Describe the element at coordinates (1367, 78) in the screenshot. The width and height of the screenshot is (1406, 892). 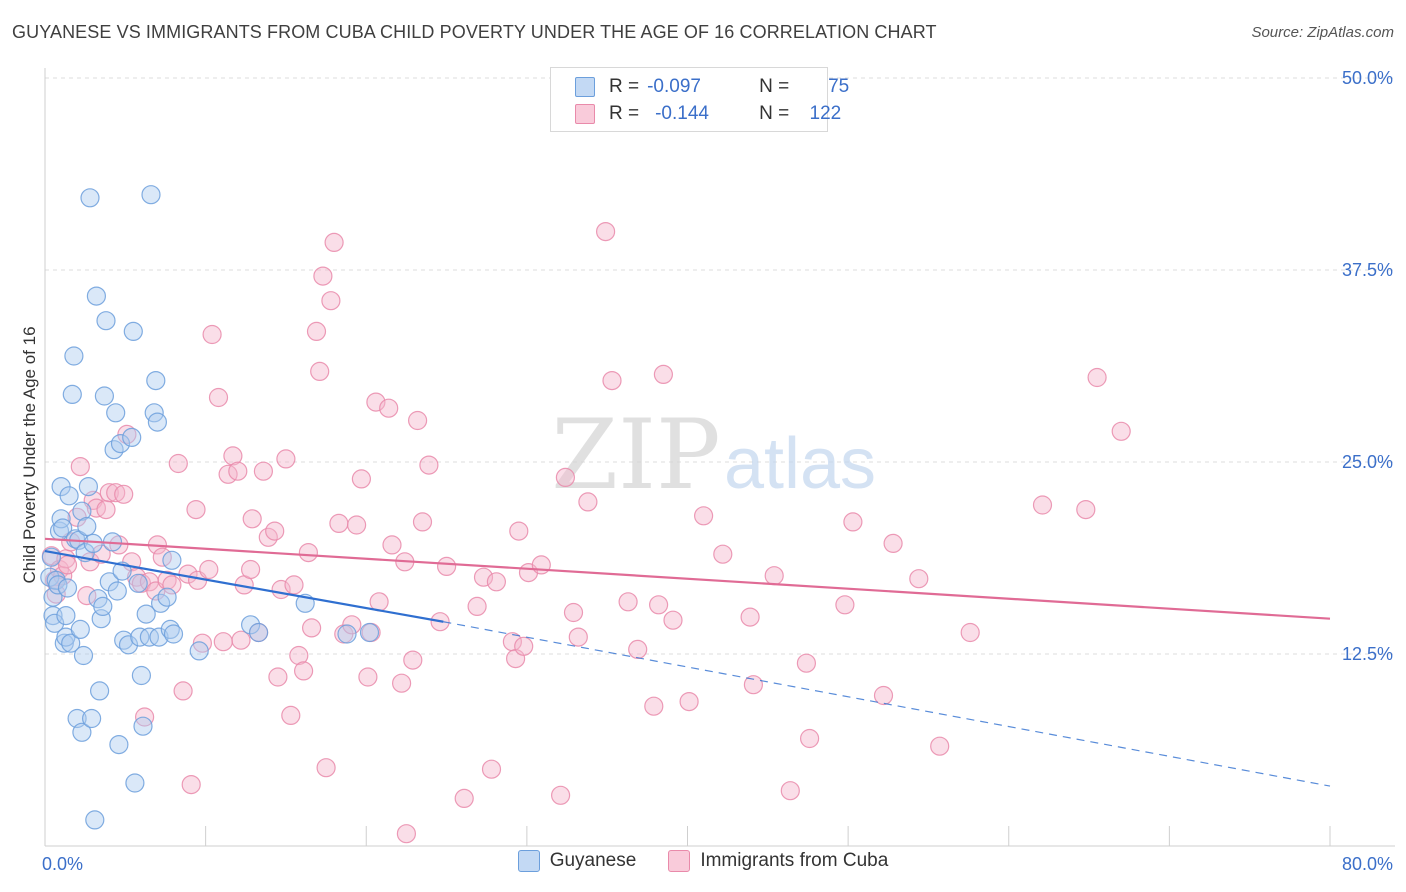
I see `y-tick-label: 50.0%` at that location.